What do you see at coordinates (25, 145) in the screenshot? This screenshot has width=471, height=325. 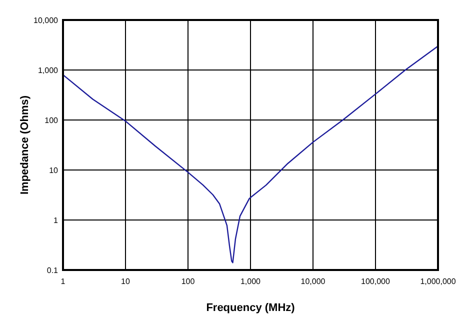 I see `y-axis-title: Impedance (Ohms)` at bounding box center [25, 145].